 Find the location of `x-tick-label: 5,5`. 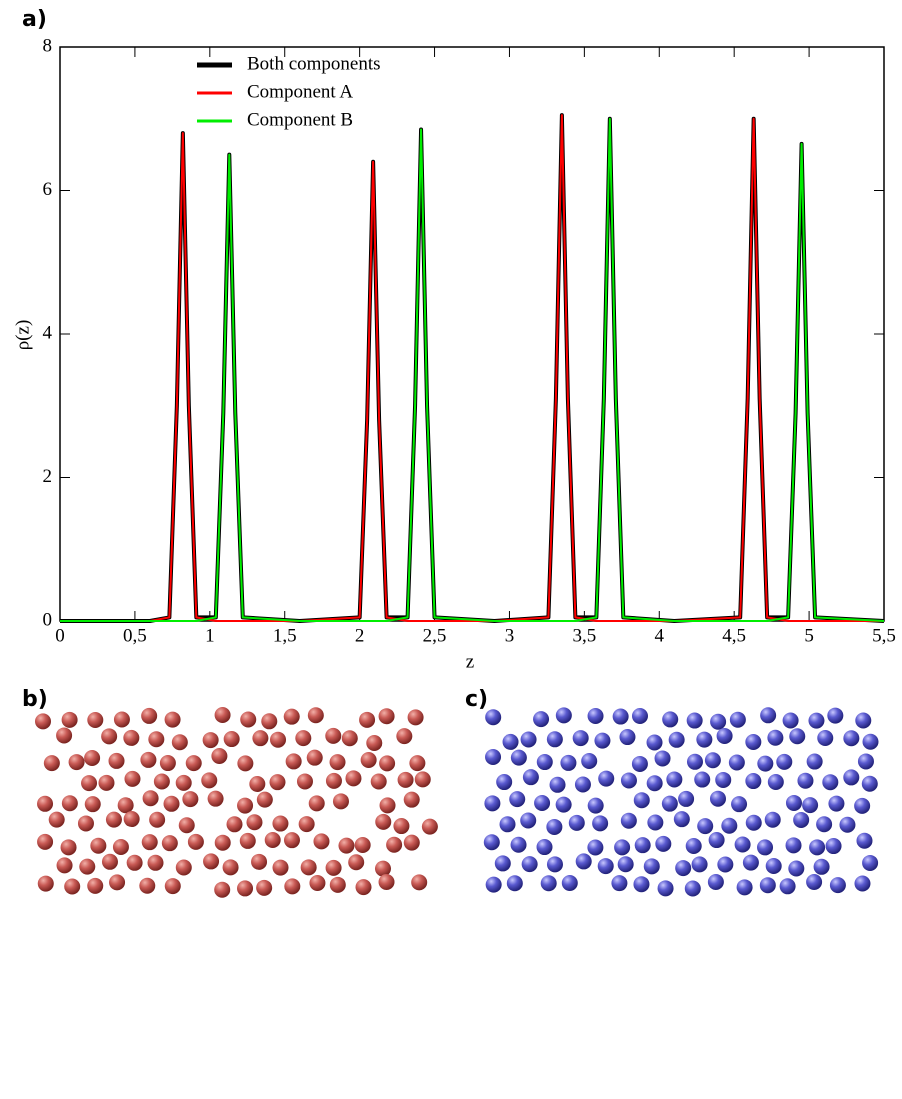

x-tick-label: 5,5 is located at coordinates (884, 635).